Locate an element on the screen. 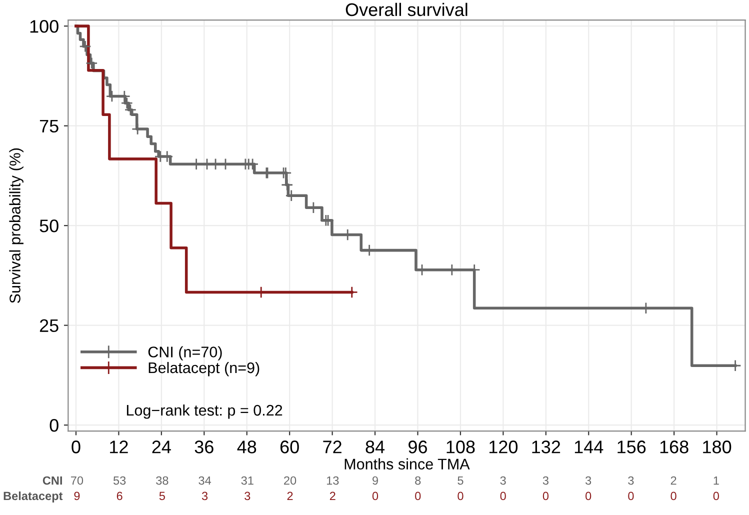  x-tick-label: 48 is located at coordinates (246, 447).